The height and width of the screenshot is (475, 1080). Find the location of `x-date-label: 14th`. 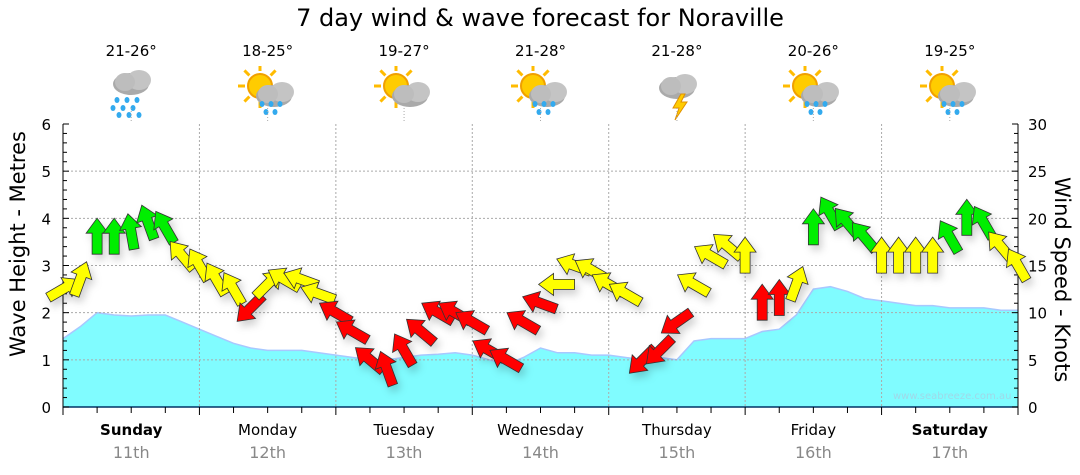

x-date-label: 14th is located at coordinates (540, 452).